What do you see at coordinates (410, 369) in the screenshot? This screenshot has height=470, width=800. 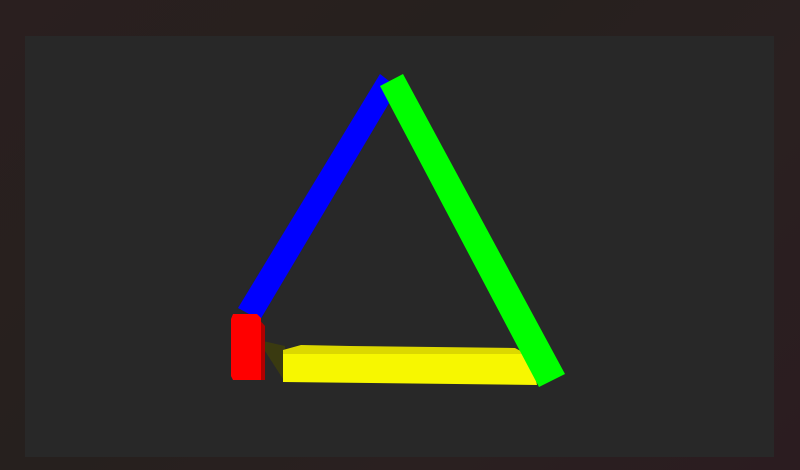 I see `yellow-bar` at bounding box center [410, 369].